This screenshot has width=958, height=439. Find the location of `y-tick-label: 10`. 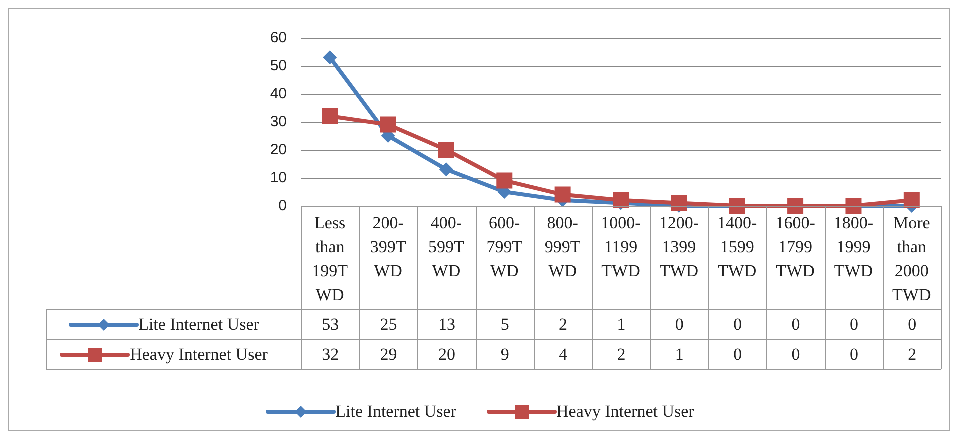

y-tick-label: 10 is located at coordinates (278, 178).